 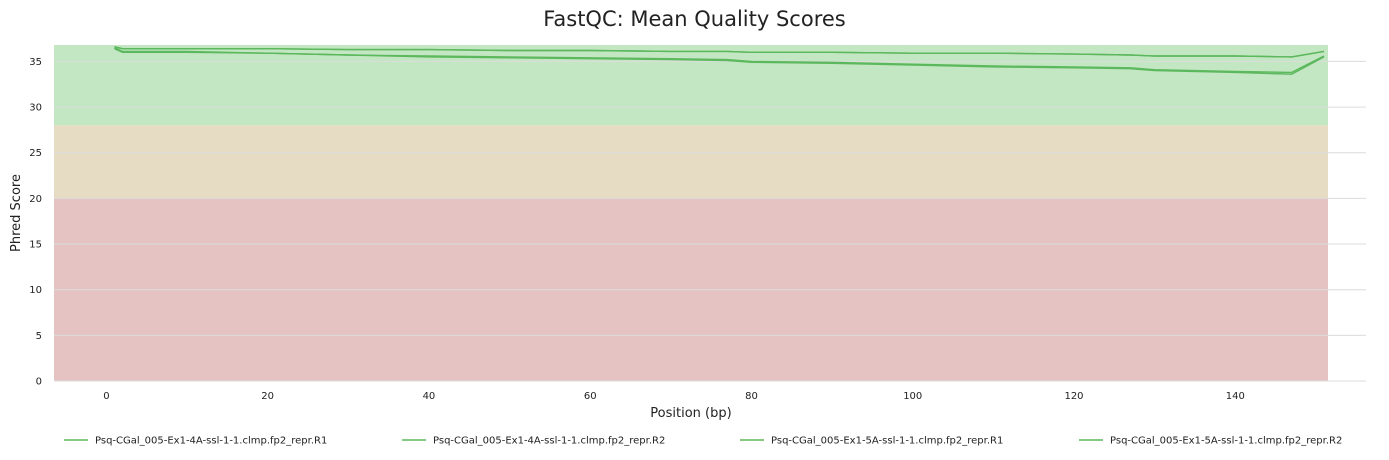 I want to click on x-tick-label: 120, so click(x=1073, y=396).